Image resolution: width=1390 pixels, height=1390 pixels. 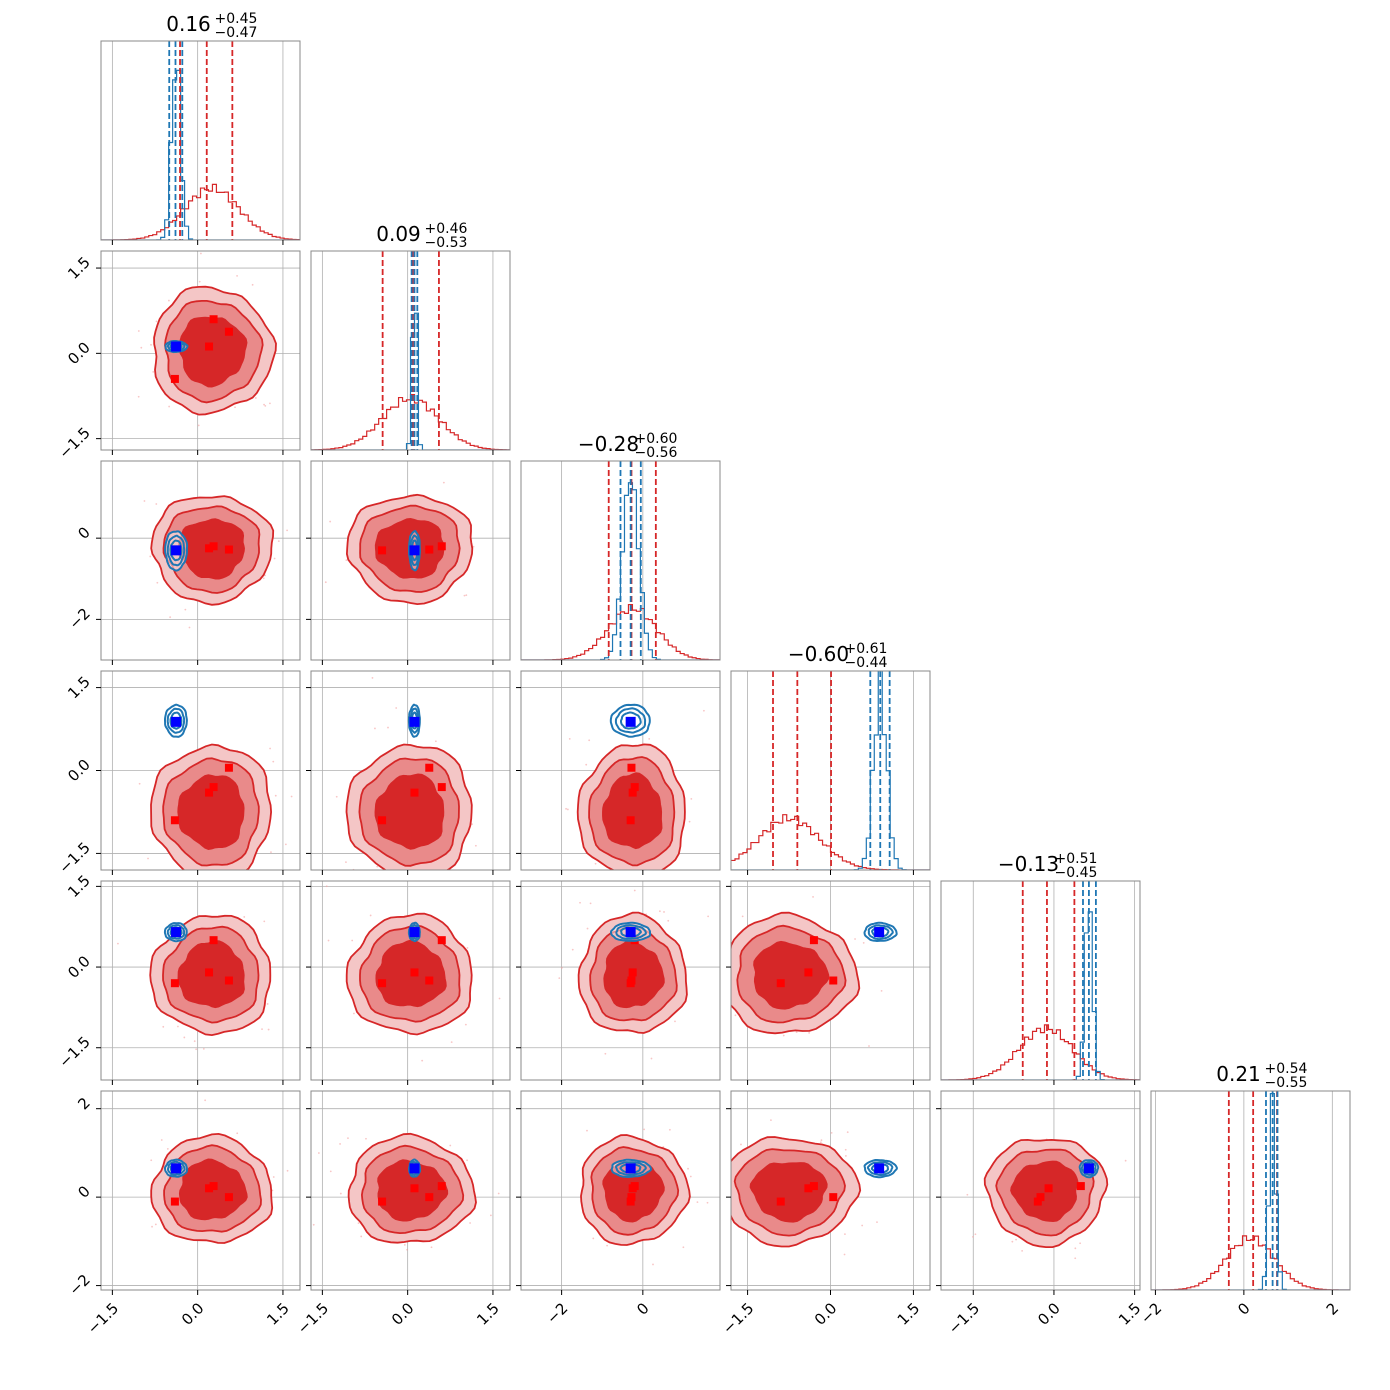 I want to click on panel-frame, so click(x=410, y=560).